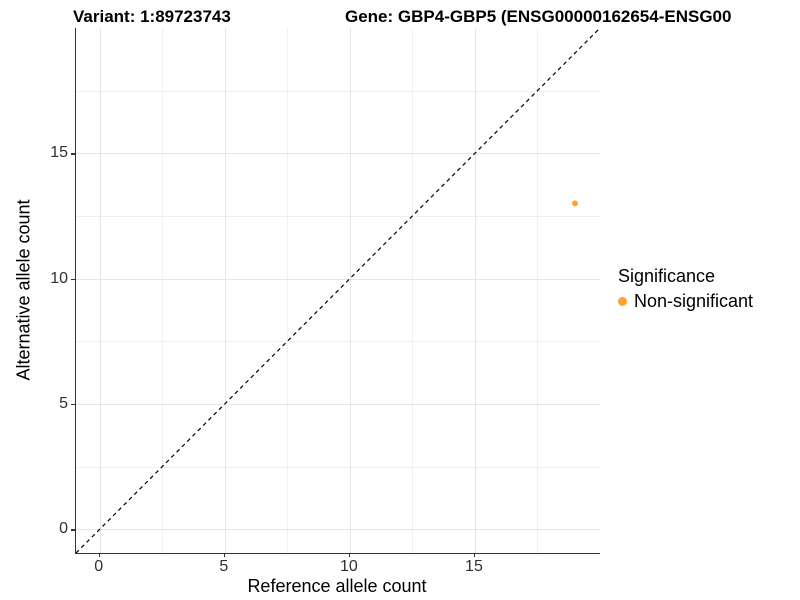 The width and height of the screenshot is (800, 600). I want to click on gene-title: Gene: GBP4-GBP5 (ENSG00000162654-ENSG00, so click(538, 16).